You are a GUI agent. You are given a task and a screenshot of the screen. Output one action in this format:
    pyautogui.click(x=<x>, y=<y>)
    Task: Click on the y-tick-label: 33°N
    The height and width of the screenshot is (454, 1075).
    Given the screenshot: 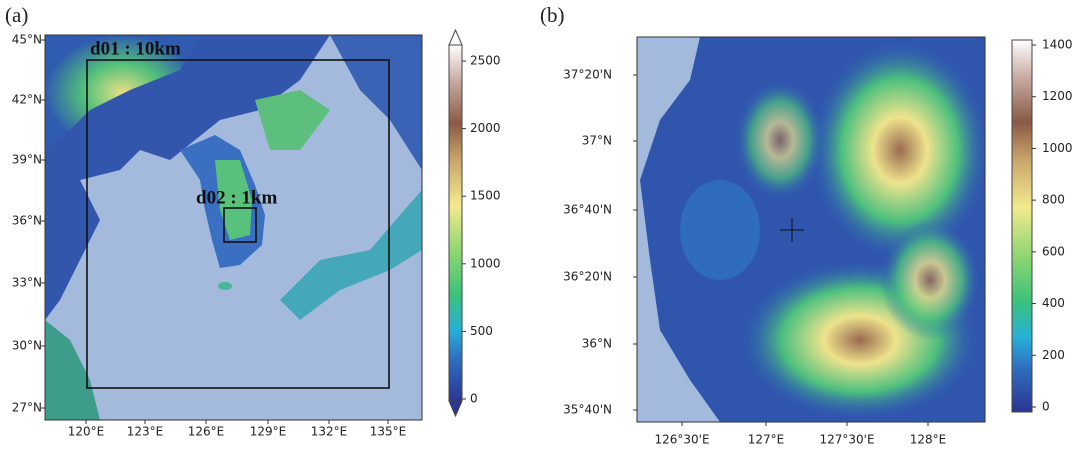 What is the action you would take?
    pyautogui.click(x=27, y=283)
    